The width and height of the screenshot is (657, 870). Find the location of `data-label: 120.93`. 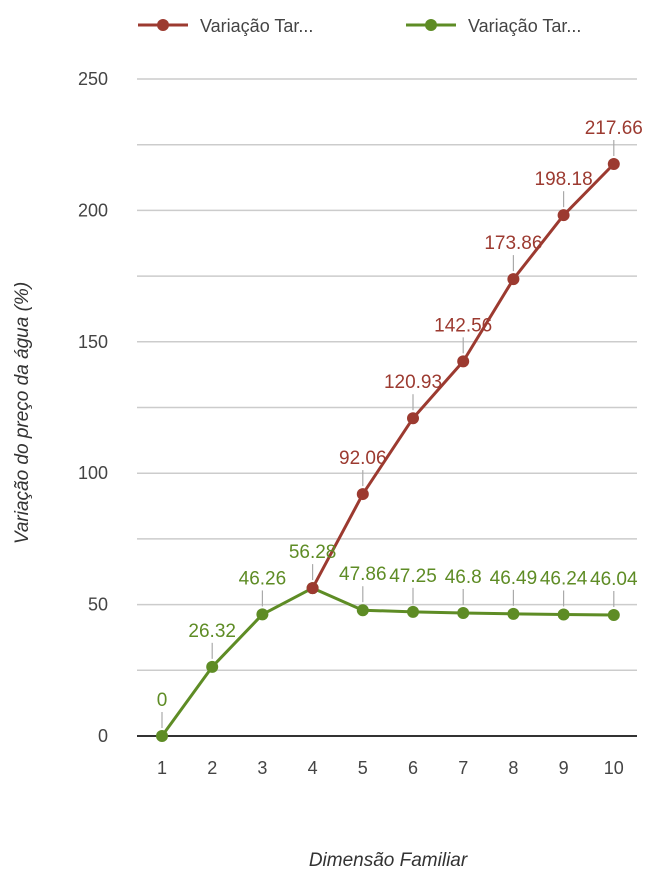

data-label: 120.93 is located at coordinates (413, 382).